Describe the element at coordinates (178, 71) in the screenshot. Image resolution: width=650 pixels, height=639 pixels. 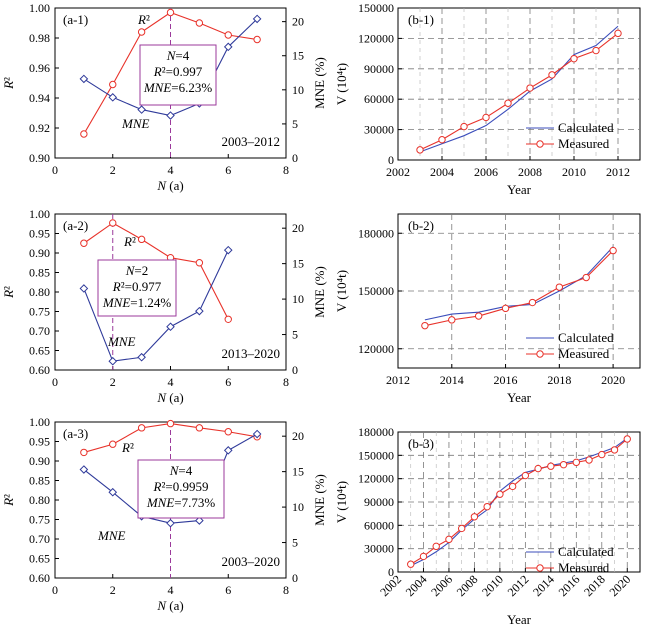
I see `annotation-line: R²=0.997` at that location.